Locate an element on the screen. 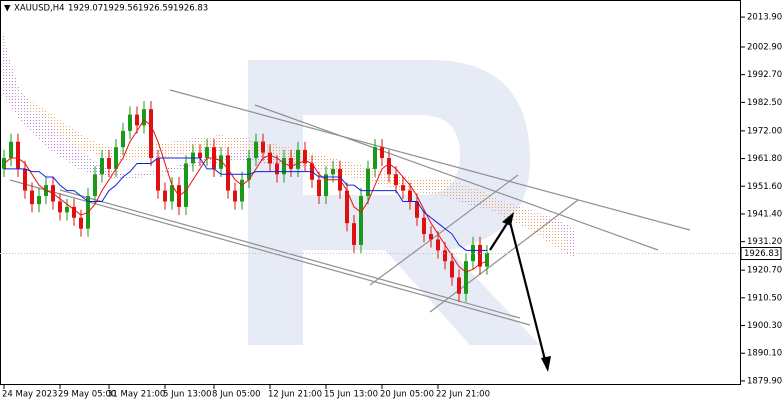  y-tick-label: 1951.60 is located at coordinates (764, 187).